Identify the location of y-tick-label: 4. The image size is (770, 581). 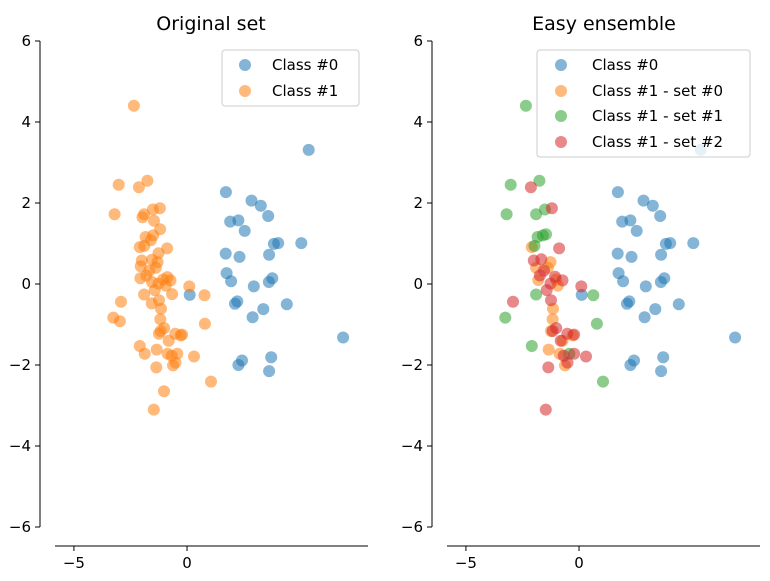
(418, 122).